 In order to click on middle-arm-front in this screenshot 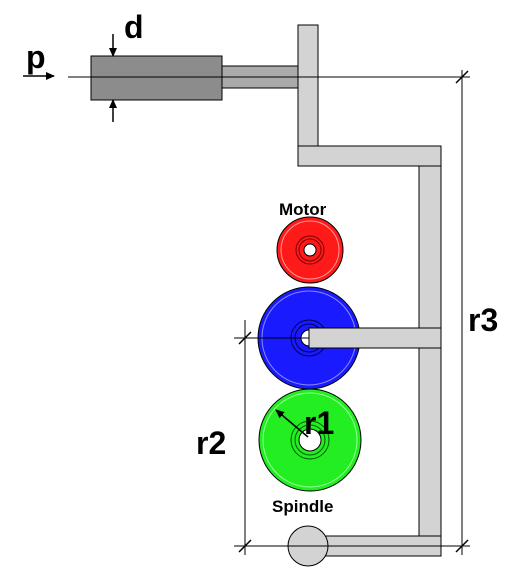, I will do `click(375, 338)`.